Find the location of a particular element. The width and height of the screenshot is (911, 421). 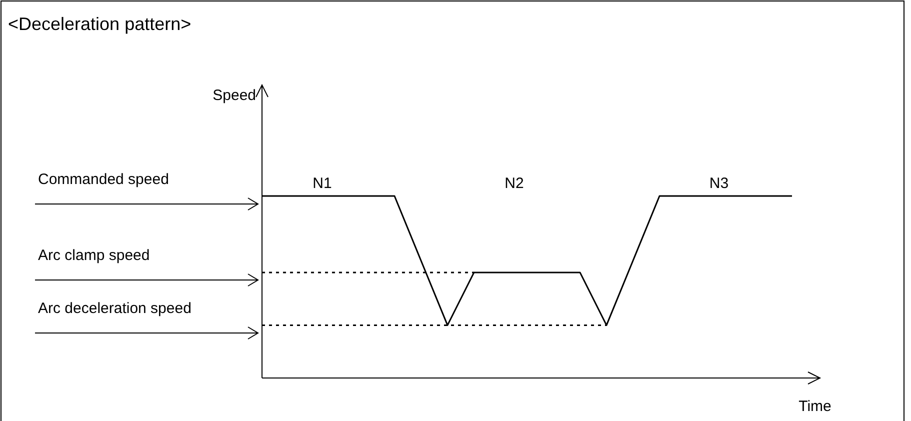

text: N2 is located at coordinates (514, 183).